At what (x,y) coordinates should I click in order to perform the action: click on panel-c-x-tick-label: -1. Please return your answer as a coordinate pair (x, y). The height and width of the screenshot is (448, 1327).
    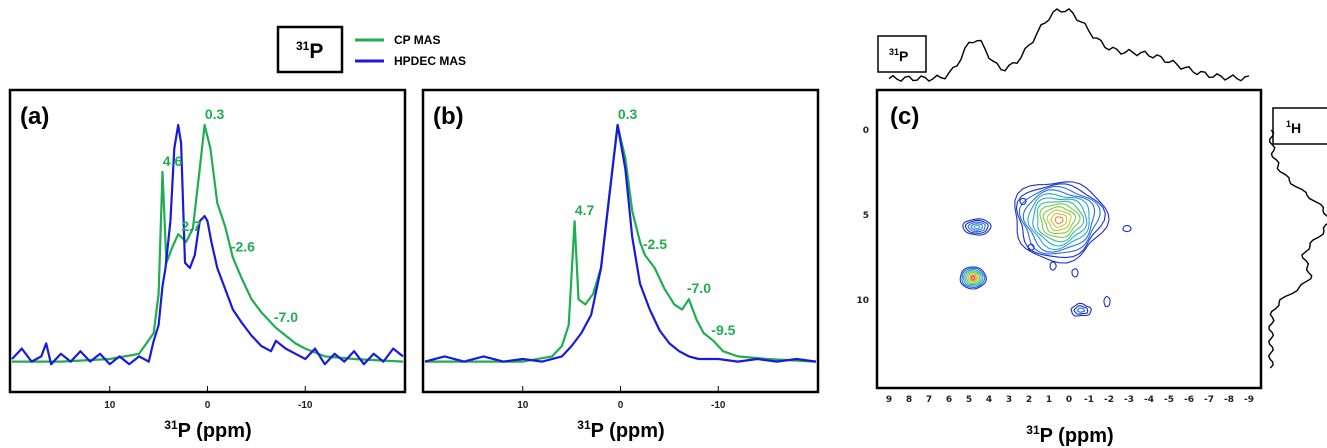
    Looking at the image, I should click on (1089, 400).